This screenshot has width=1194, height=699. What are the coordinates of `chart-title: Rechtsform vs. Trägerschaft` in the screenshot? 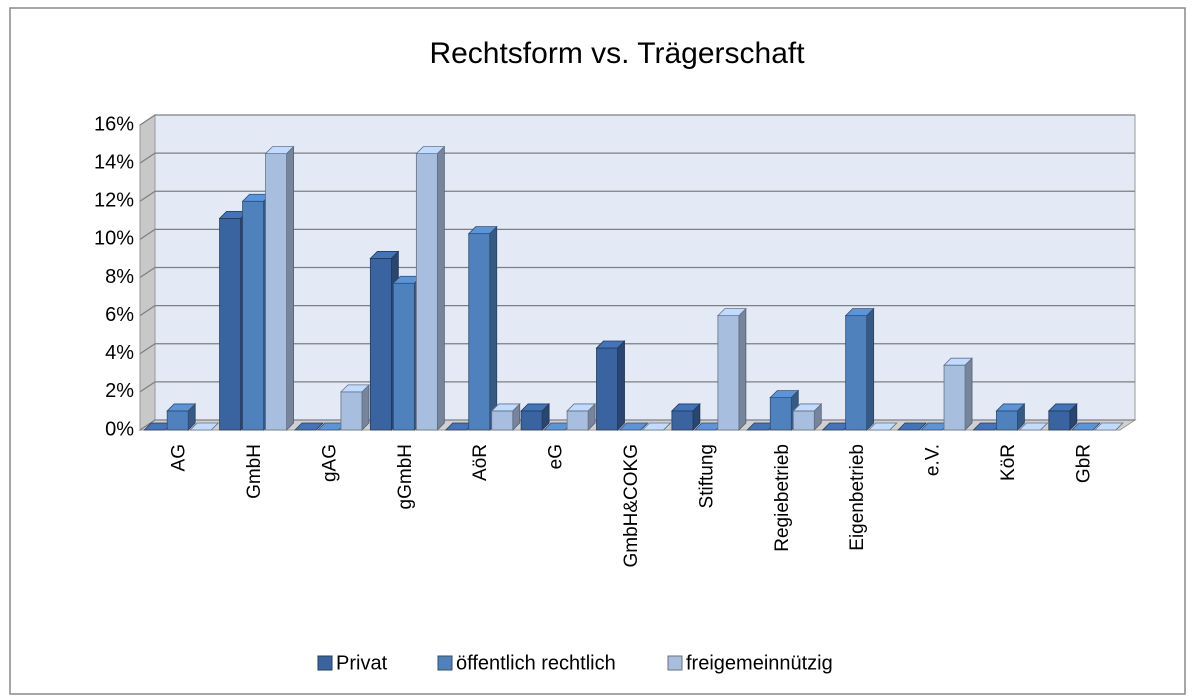 It's located at (617, 53).